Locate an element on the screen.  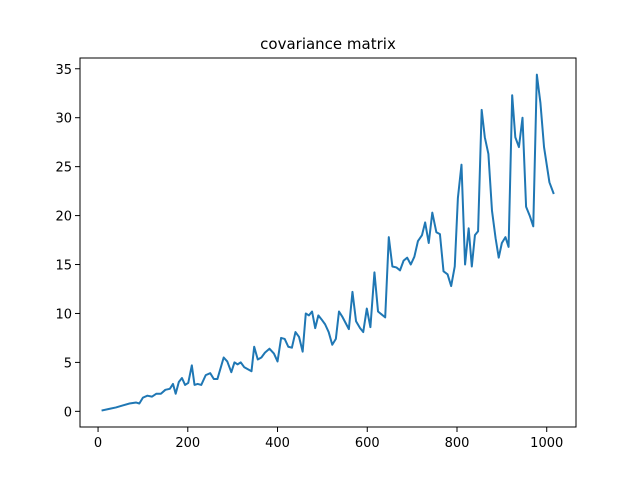
y-tick-label: 30 is located at coordinates (63, 119).